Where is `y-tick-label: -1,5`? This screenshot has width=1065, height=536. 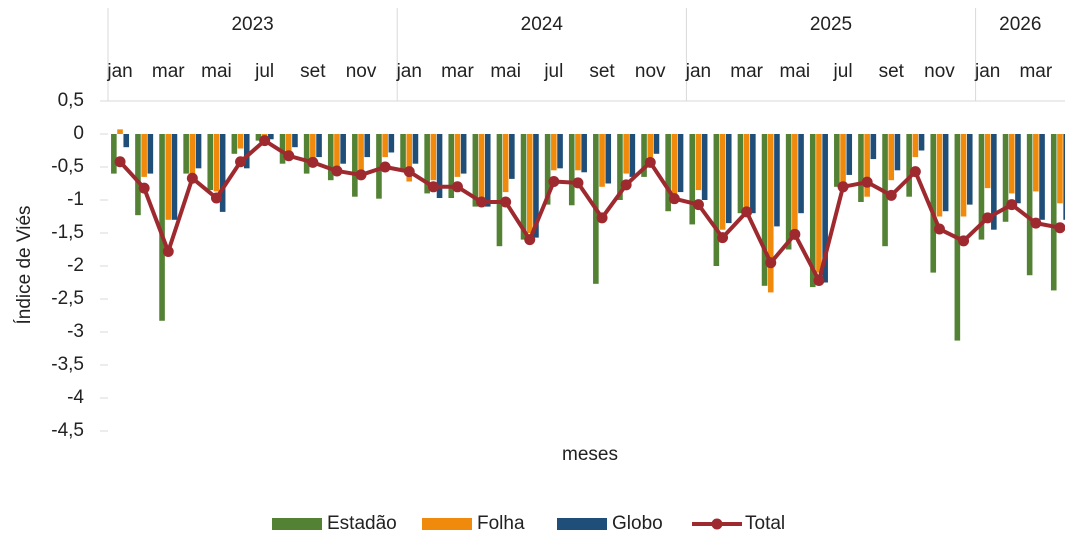
y-tick-label: -1,5 is located at coordinates (67, 232).